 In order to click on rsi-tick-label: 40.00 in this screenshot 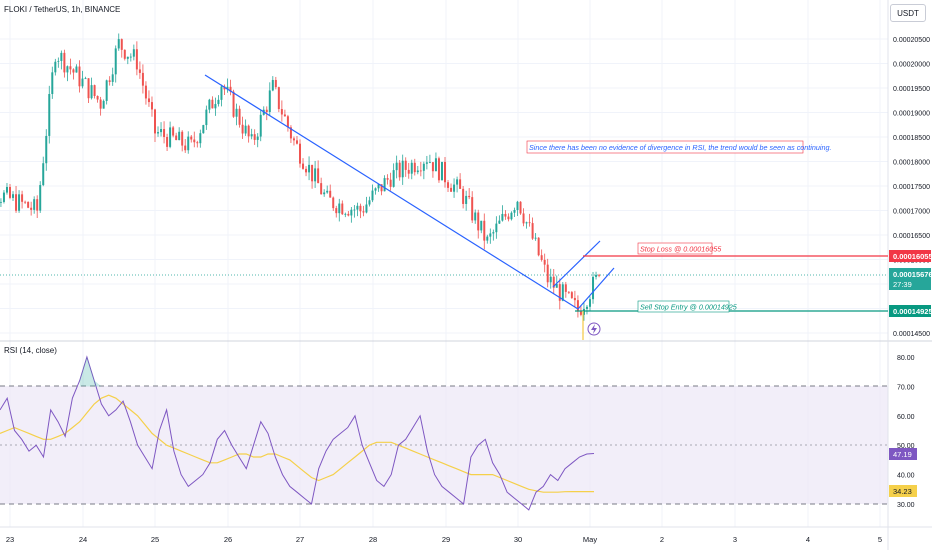, I will do `click(906, 476)`.